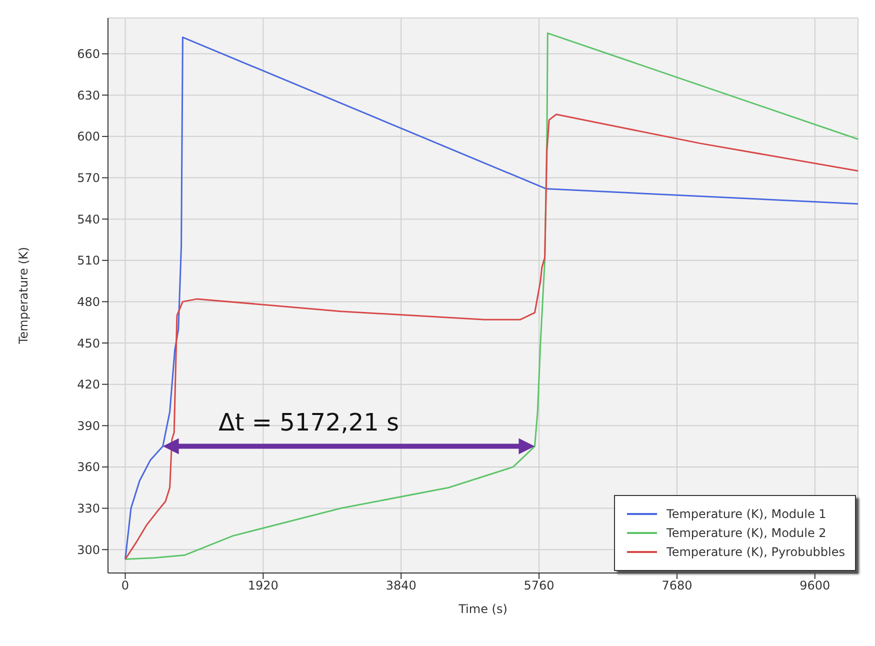 Image resolution: width=875 pixels, height=646 pixels. I want to click on y-tick-label: 330, so click(88, 509).